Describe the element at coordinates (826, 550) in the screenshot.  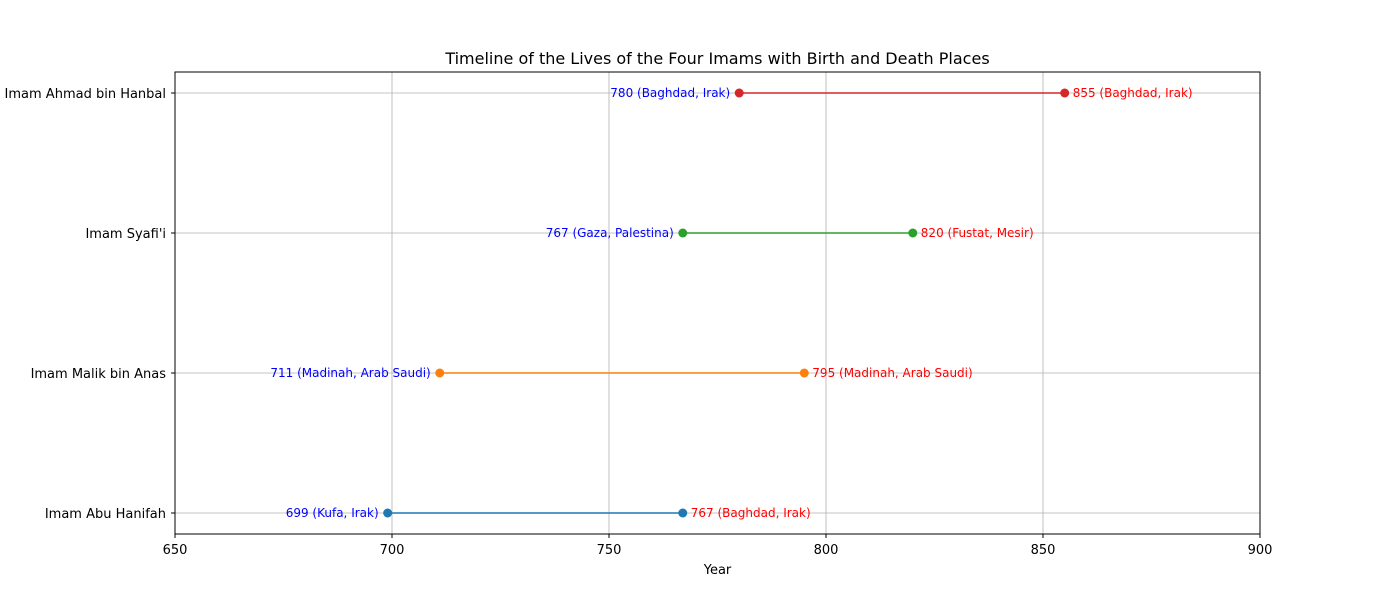
I see `x-tick-label: 800` at that location.